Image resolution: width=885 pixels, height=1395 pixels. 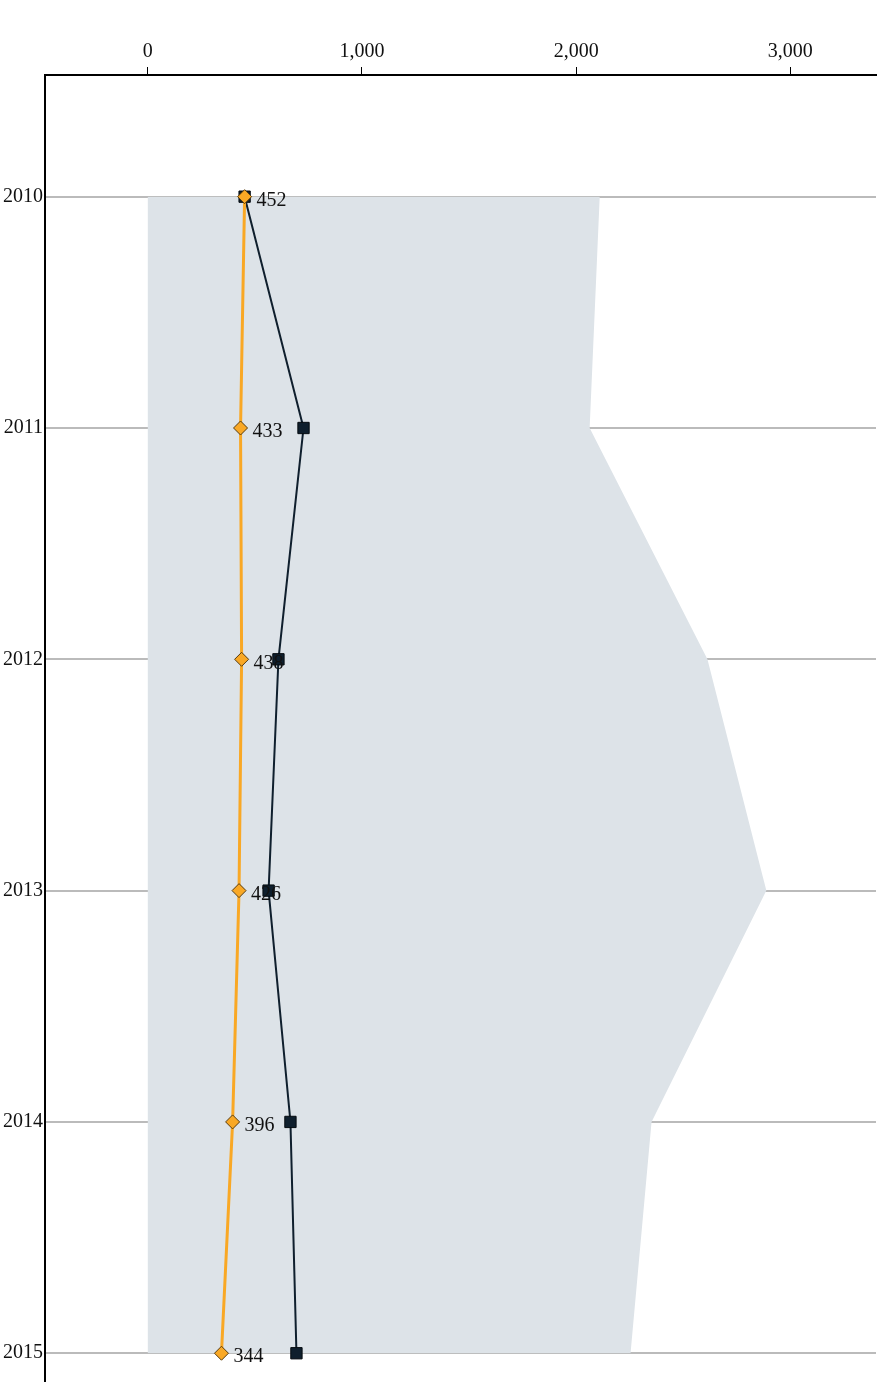 I want to click on x-tick-label: 3,000, so click(x=790, y=50).